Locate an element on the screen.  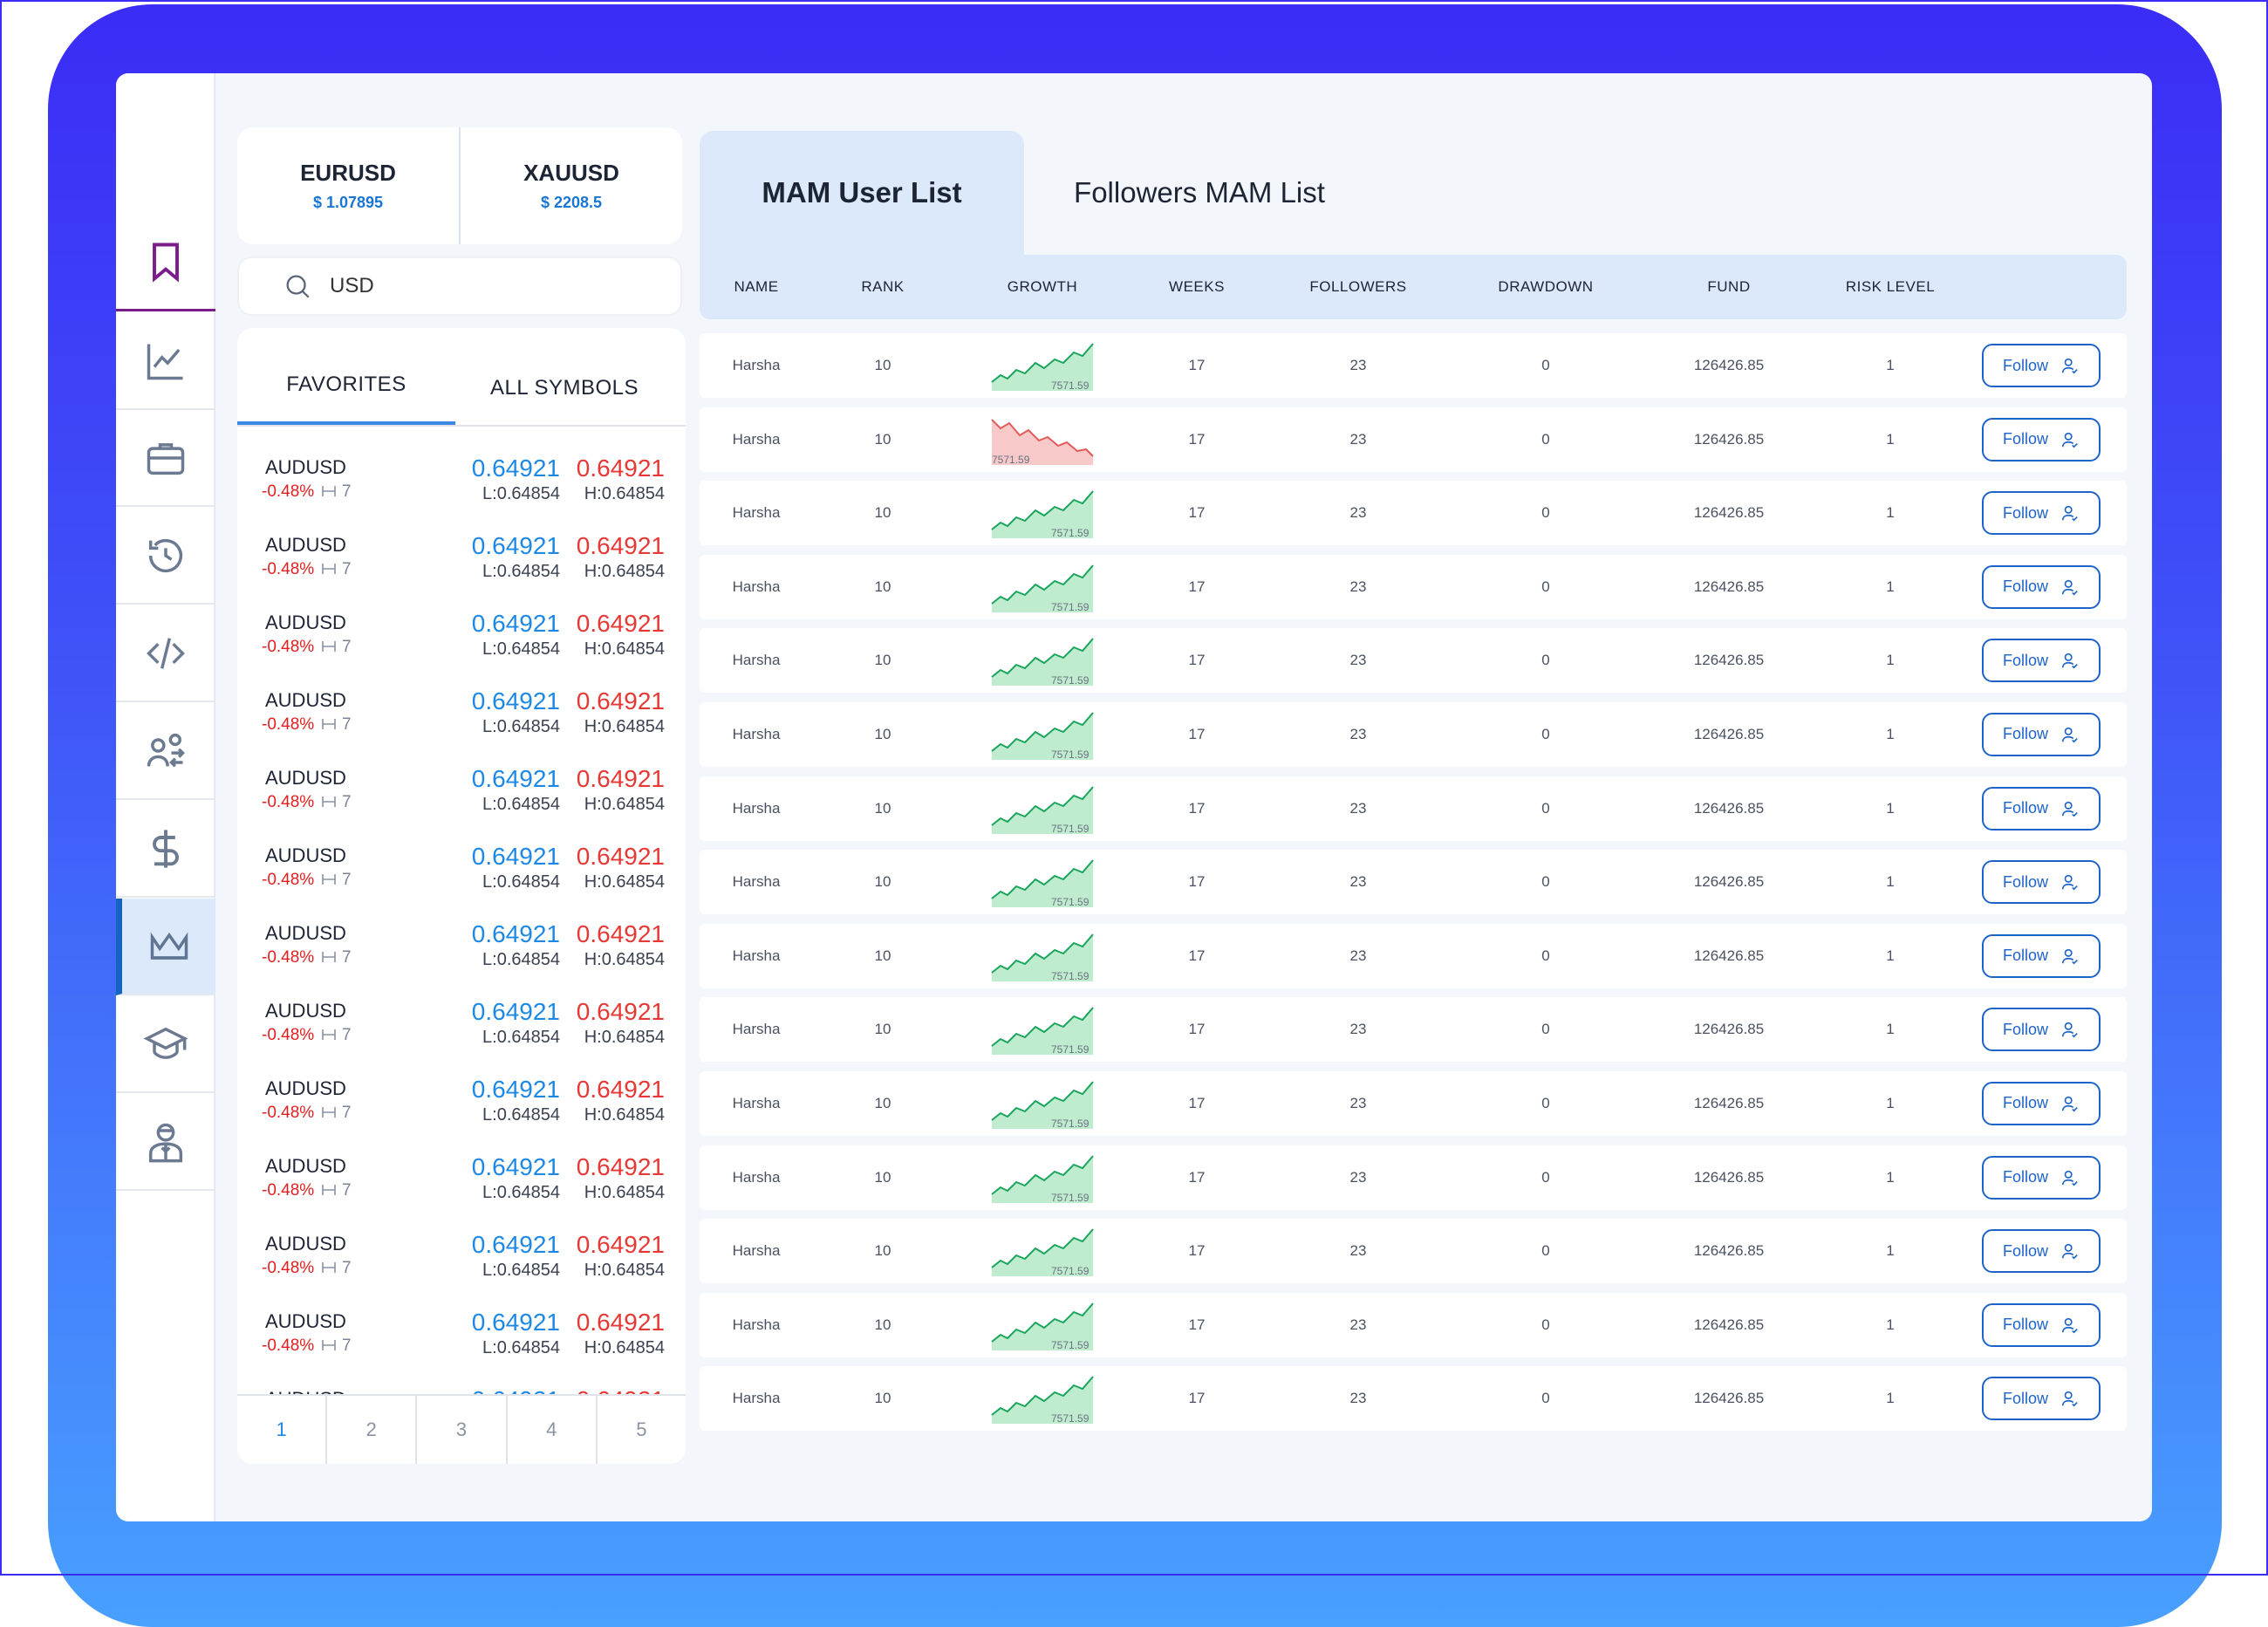
user-drawdown: 0 is located at coordinates (1545, 365).